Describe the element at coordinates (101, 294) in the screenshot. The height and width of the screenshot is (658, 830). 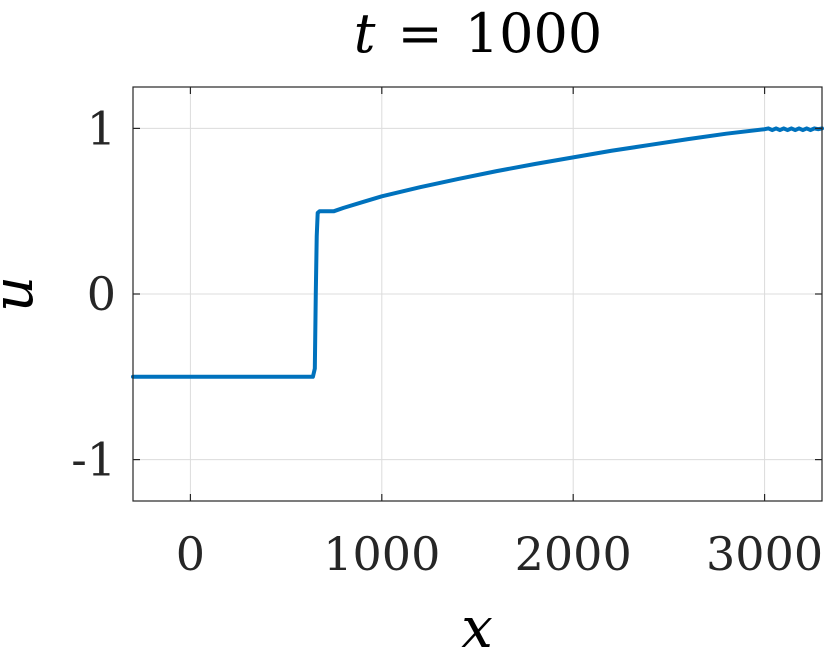
I see `y-tick-label: 0` at that location.